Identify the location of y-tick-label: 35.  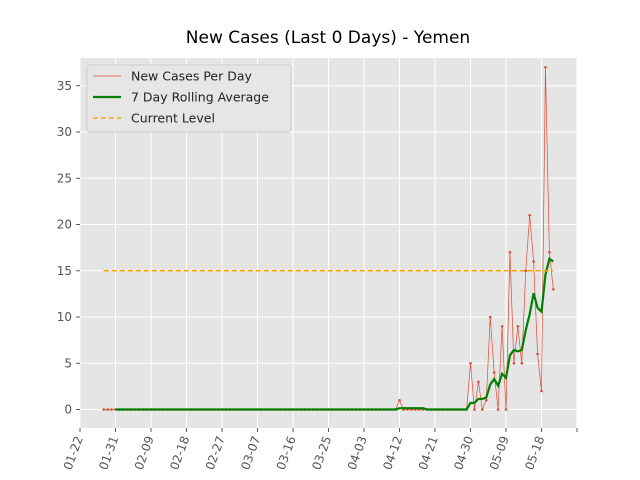
(64, 86).